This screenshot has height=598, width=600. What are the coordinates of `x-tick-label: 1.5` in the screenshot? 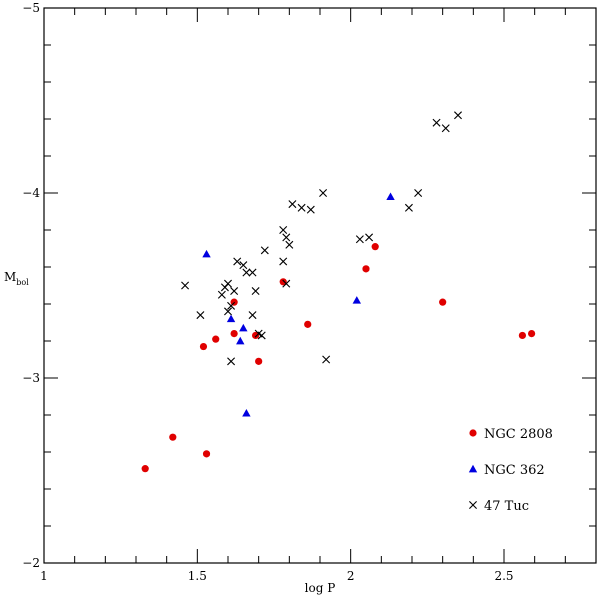 It's located at (197, 576).